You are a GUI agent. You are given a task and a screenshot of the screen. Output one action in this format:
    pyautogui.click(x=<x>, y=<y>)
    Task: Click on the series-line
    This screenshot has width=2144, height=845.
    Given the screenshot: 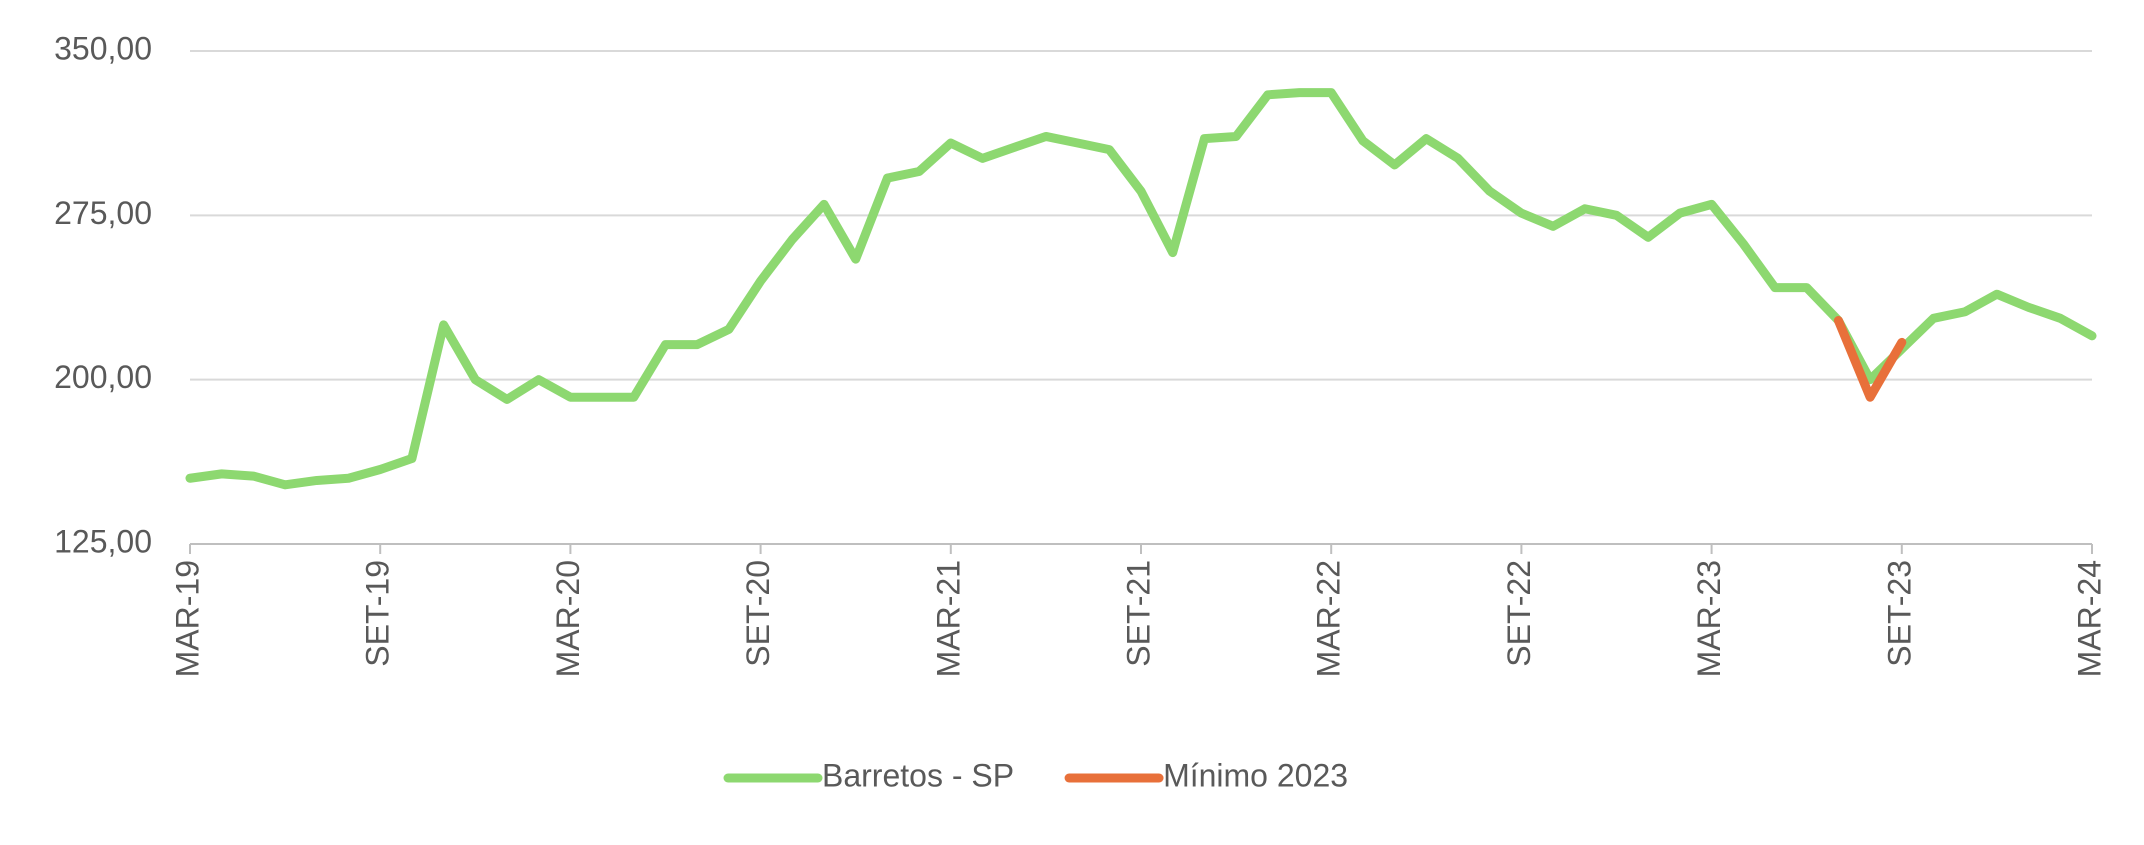 What is the action you would take?
    pyautogui.click(x=1870, y=359)
    